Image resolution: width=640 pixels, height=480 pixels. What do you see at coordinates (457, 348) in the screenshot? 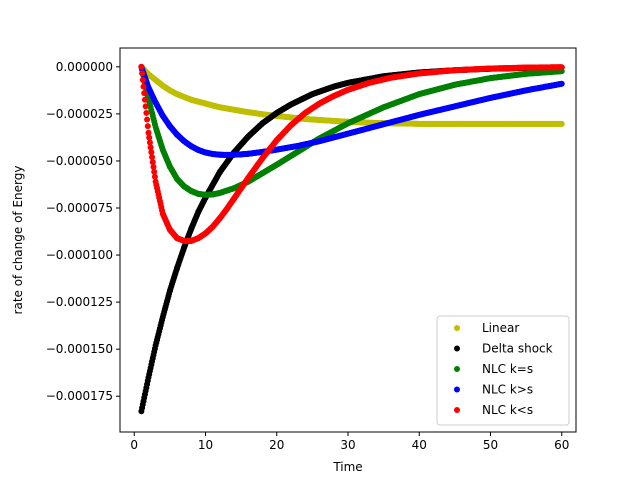
I see `legend-marker-delta-shock` at bounding box center [457, 348].